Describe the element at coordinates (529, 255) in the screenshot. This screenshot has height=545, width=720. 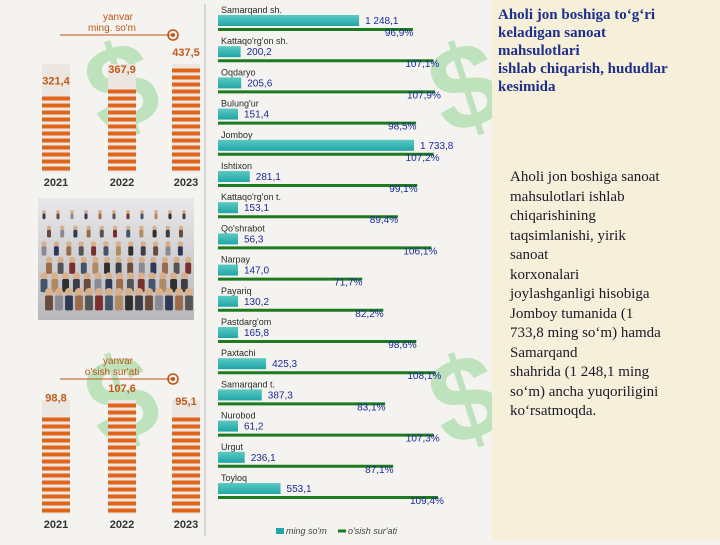
I see `body-line: sanoat` at that location.